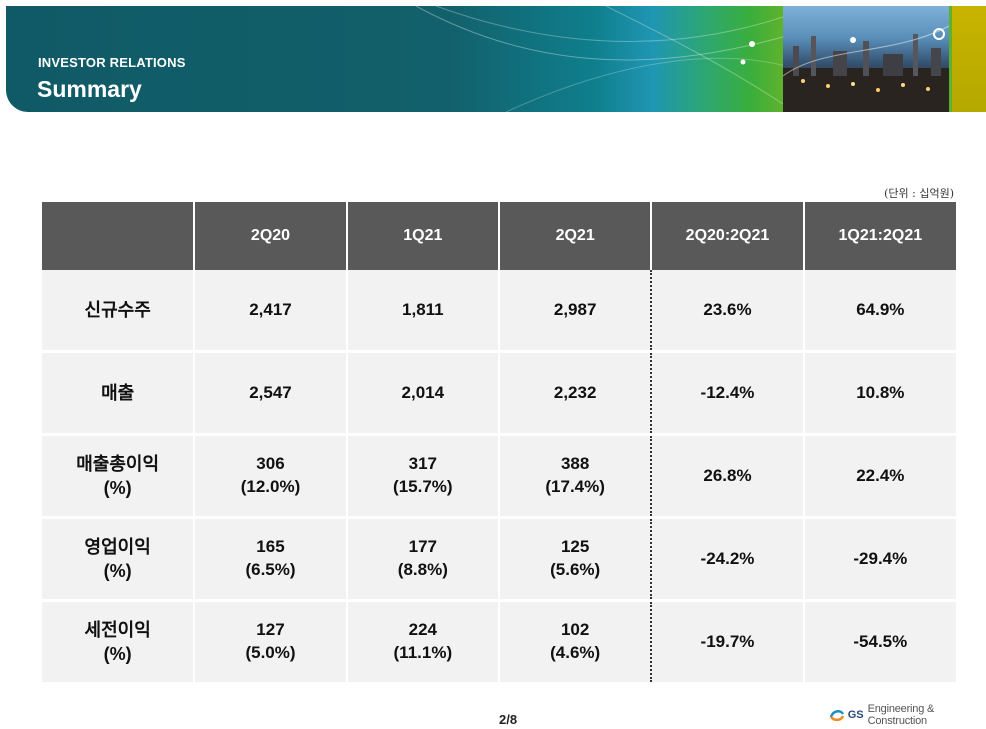 The image size is (986, 729). Describe the element at coordinates (879, 476) in the screenshot. I see `change-1q21-2q21: 22.4%` at that location.